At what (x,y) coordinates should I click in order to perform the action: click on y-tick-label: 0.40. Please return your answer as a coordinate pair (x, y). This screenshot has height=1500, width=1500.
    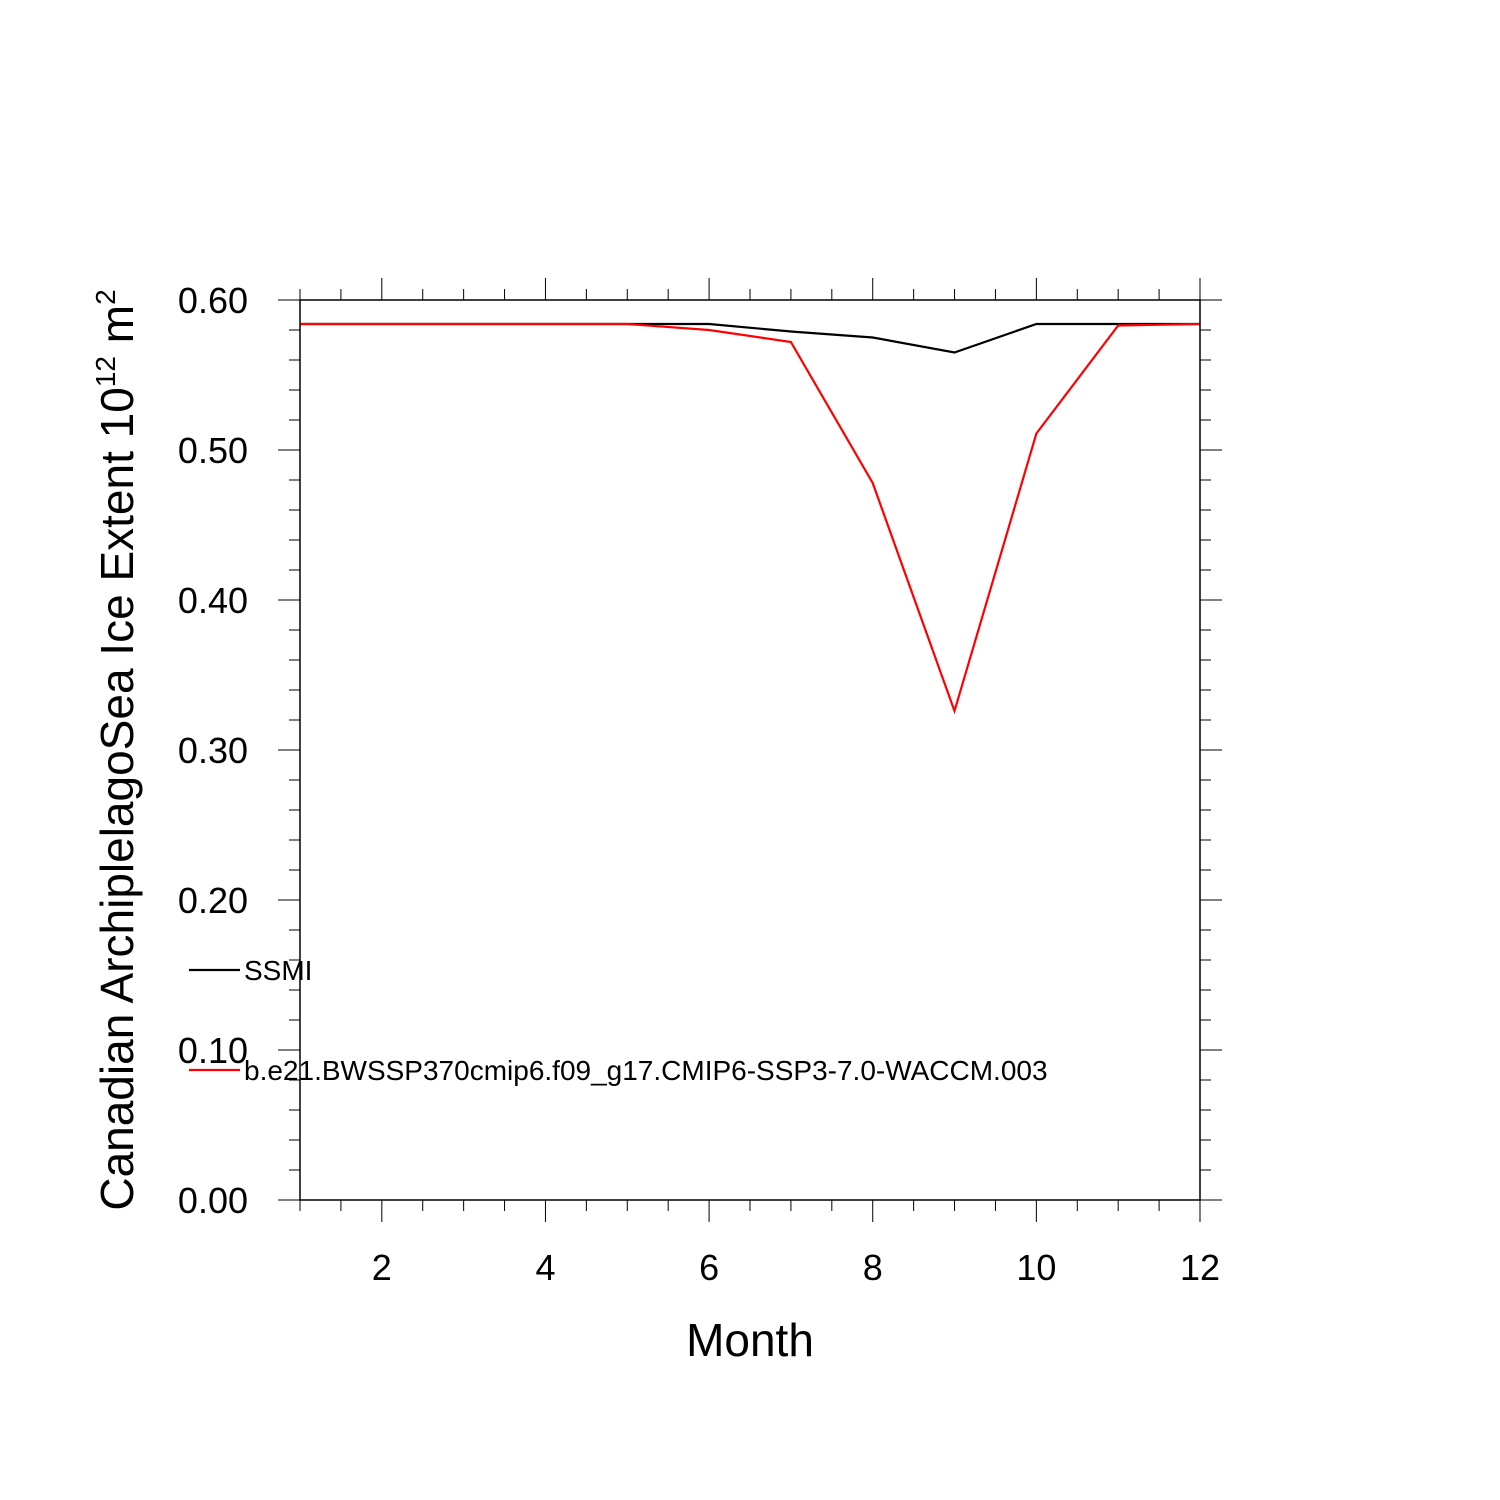
    Looking at the image, I should click on (213, 600).